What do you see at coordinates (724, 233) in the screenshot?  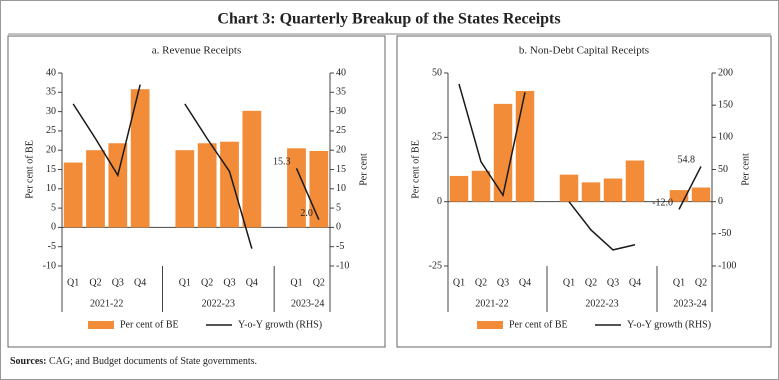 I see `y2-tick-label: -50` at bounding box center [724, 233].